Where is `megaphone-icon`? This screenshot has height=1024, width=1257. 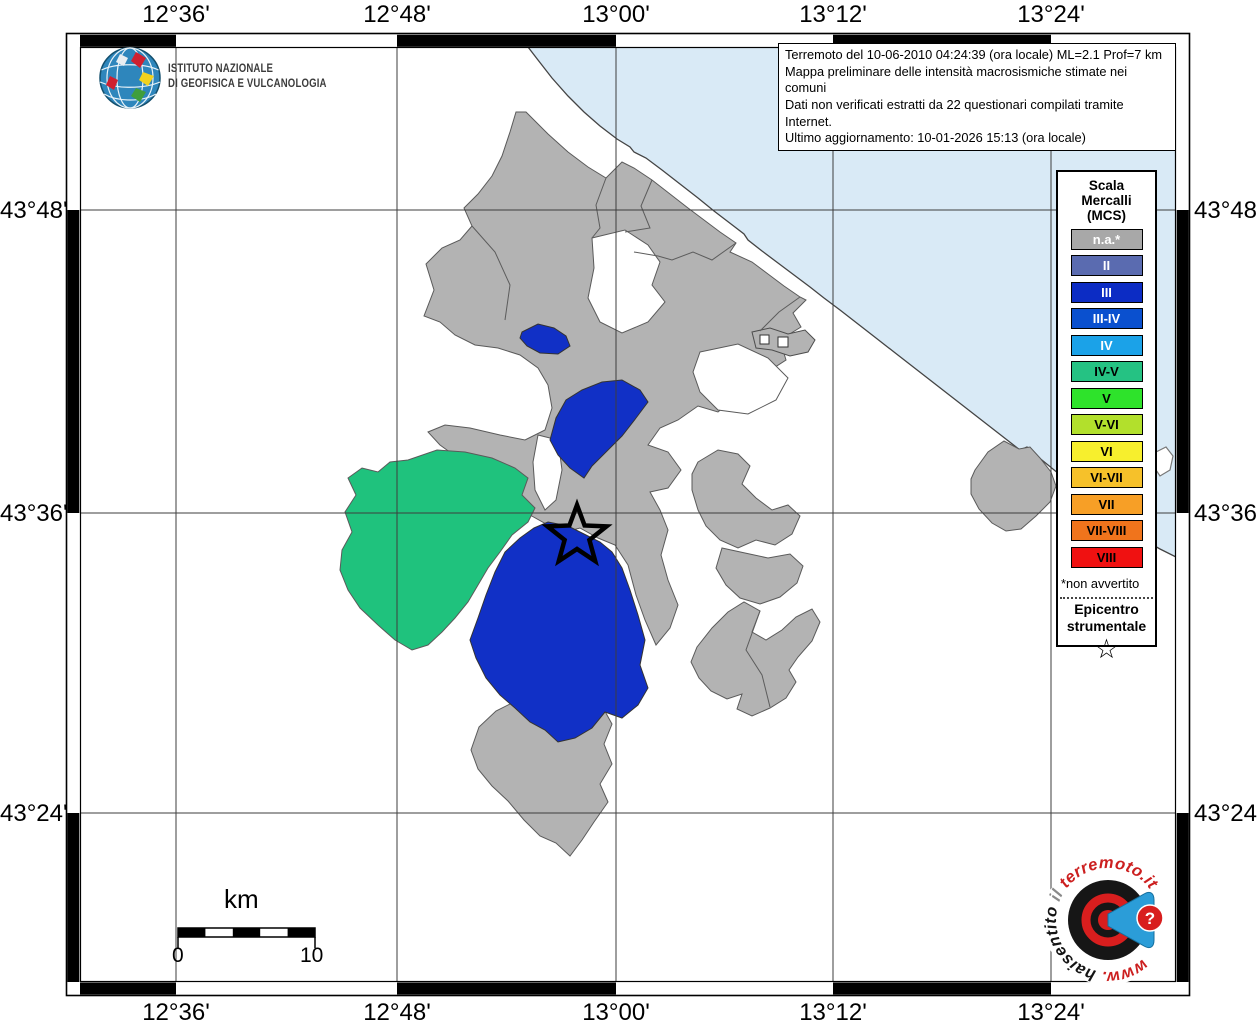 megaphone-icon is located at coordinates (1131, 920).